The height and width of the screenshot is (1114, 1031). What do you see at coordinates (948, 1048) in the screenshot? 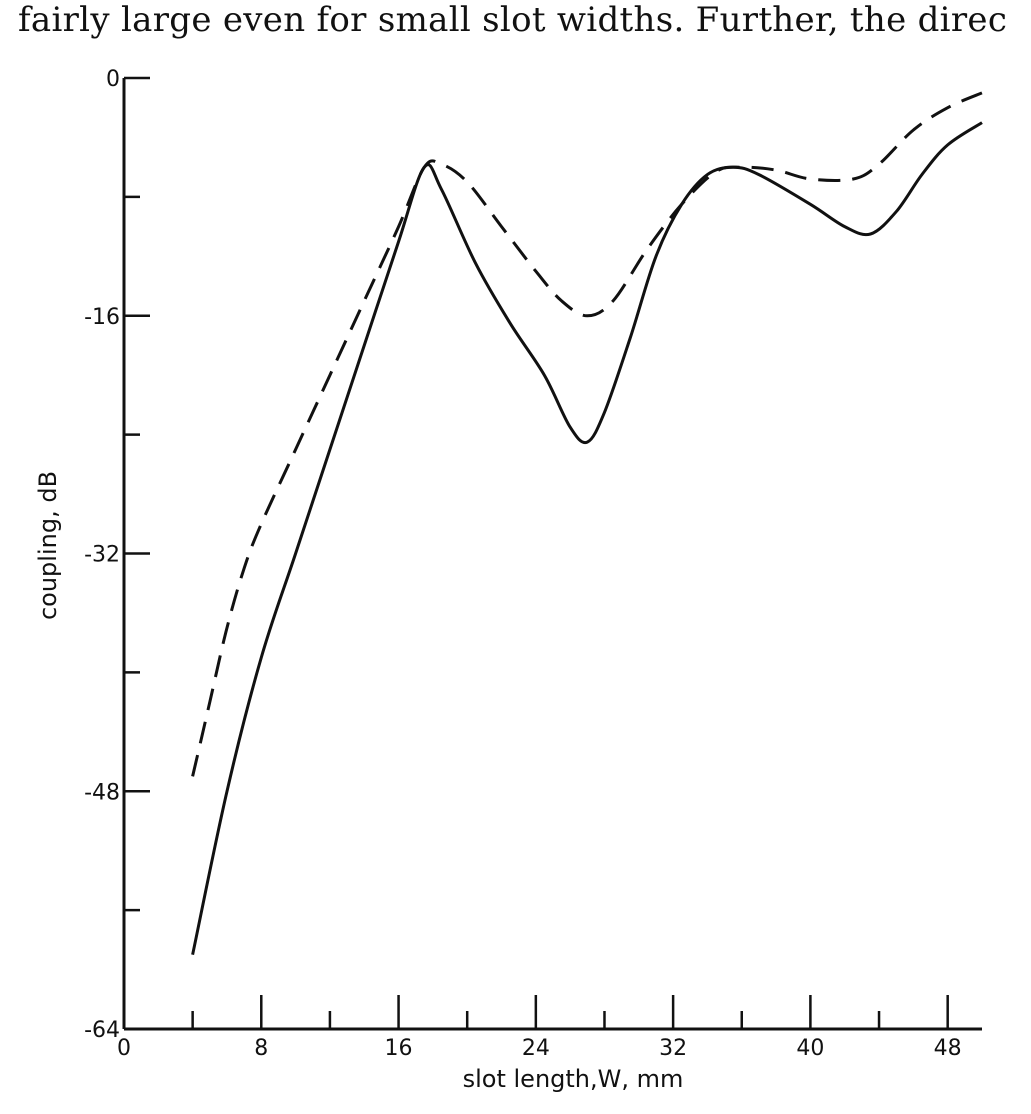
I see `x-tick-label-48: 48` at bounding box center [948, 1048].